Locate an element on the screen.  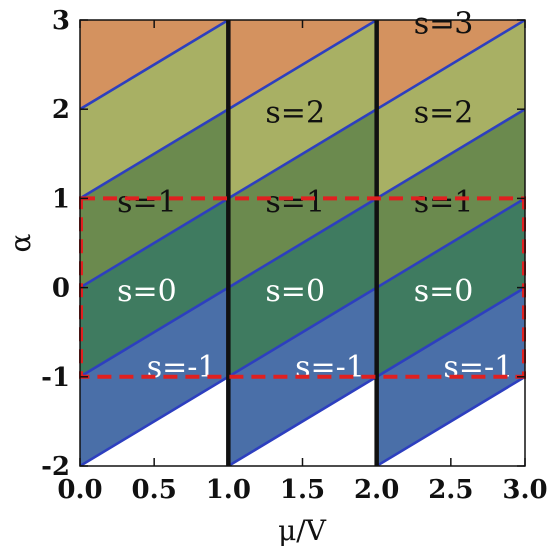
y-tick-label: 2 is located at coordinates (61, 110).